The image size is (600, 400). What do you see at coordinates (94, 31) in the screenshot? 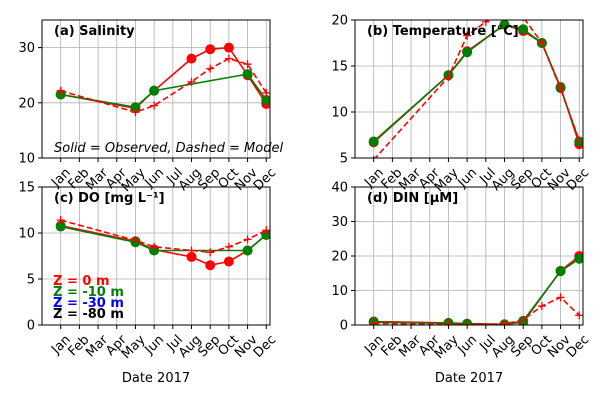
I see `panel-title: (a) Salinity` at bounding box center [94, 31].